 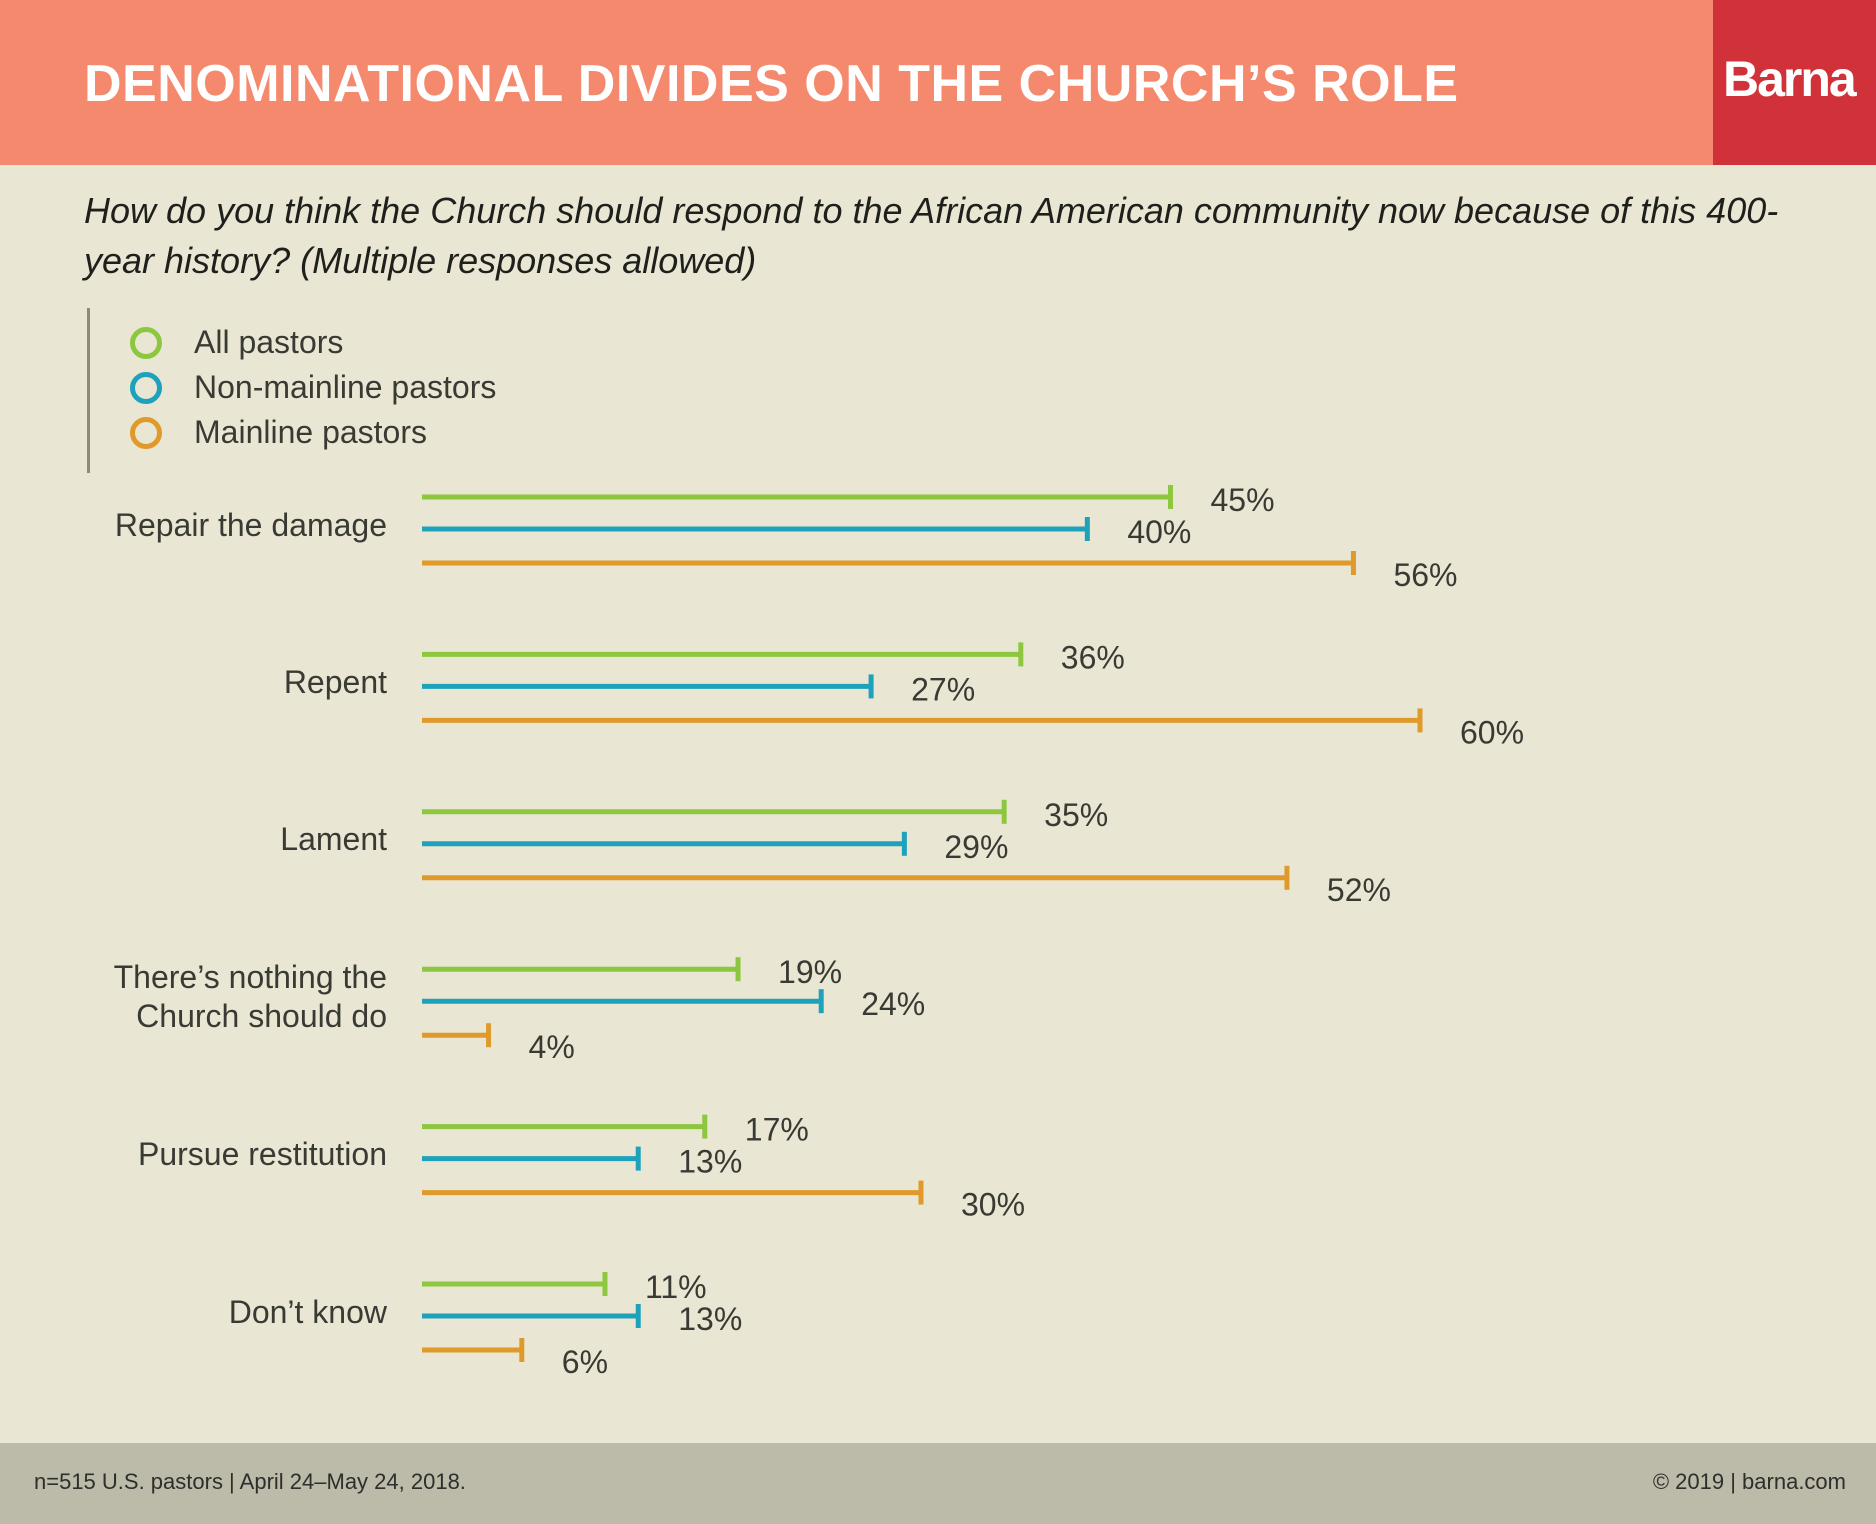 I want to click on category-label: Don’t know, so click(x=308, y=1312).